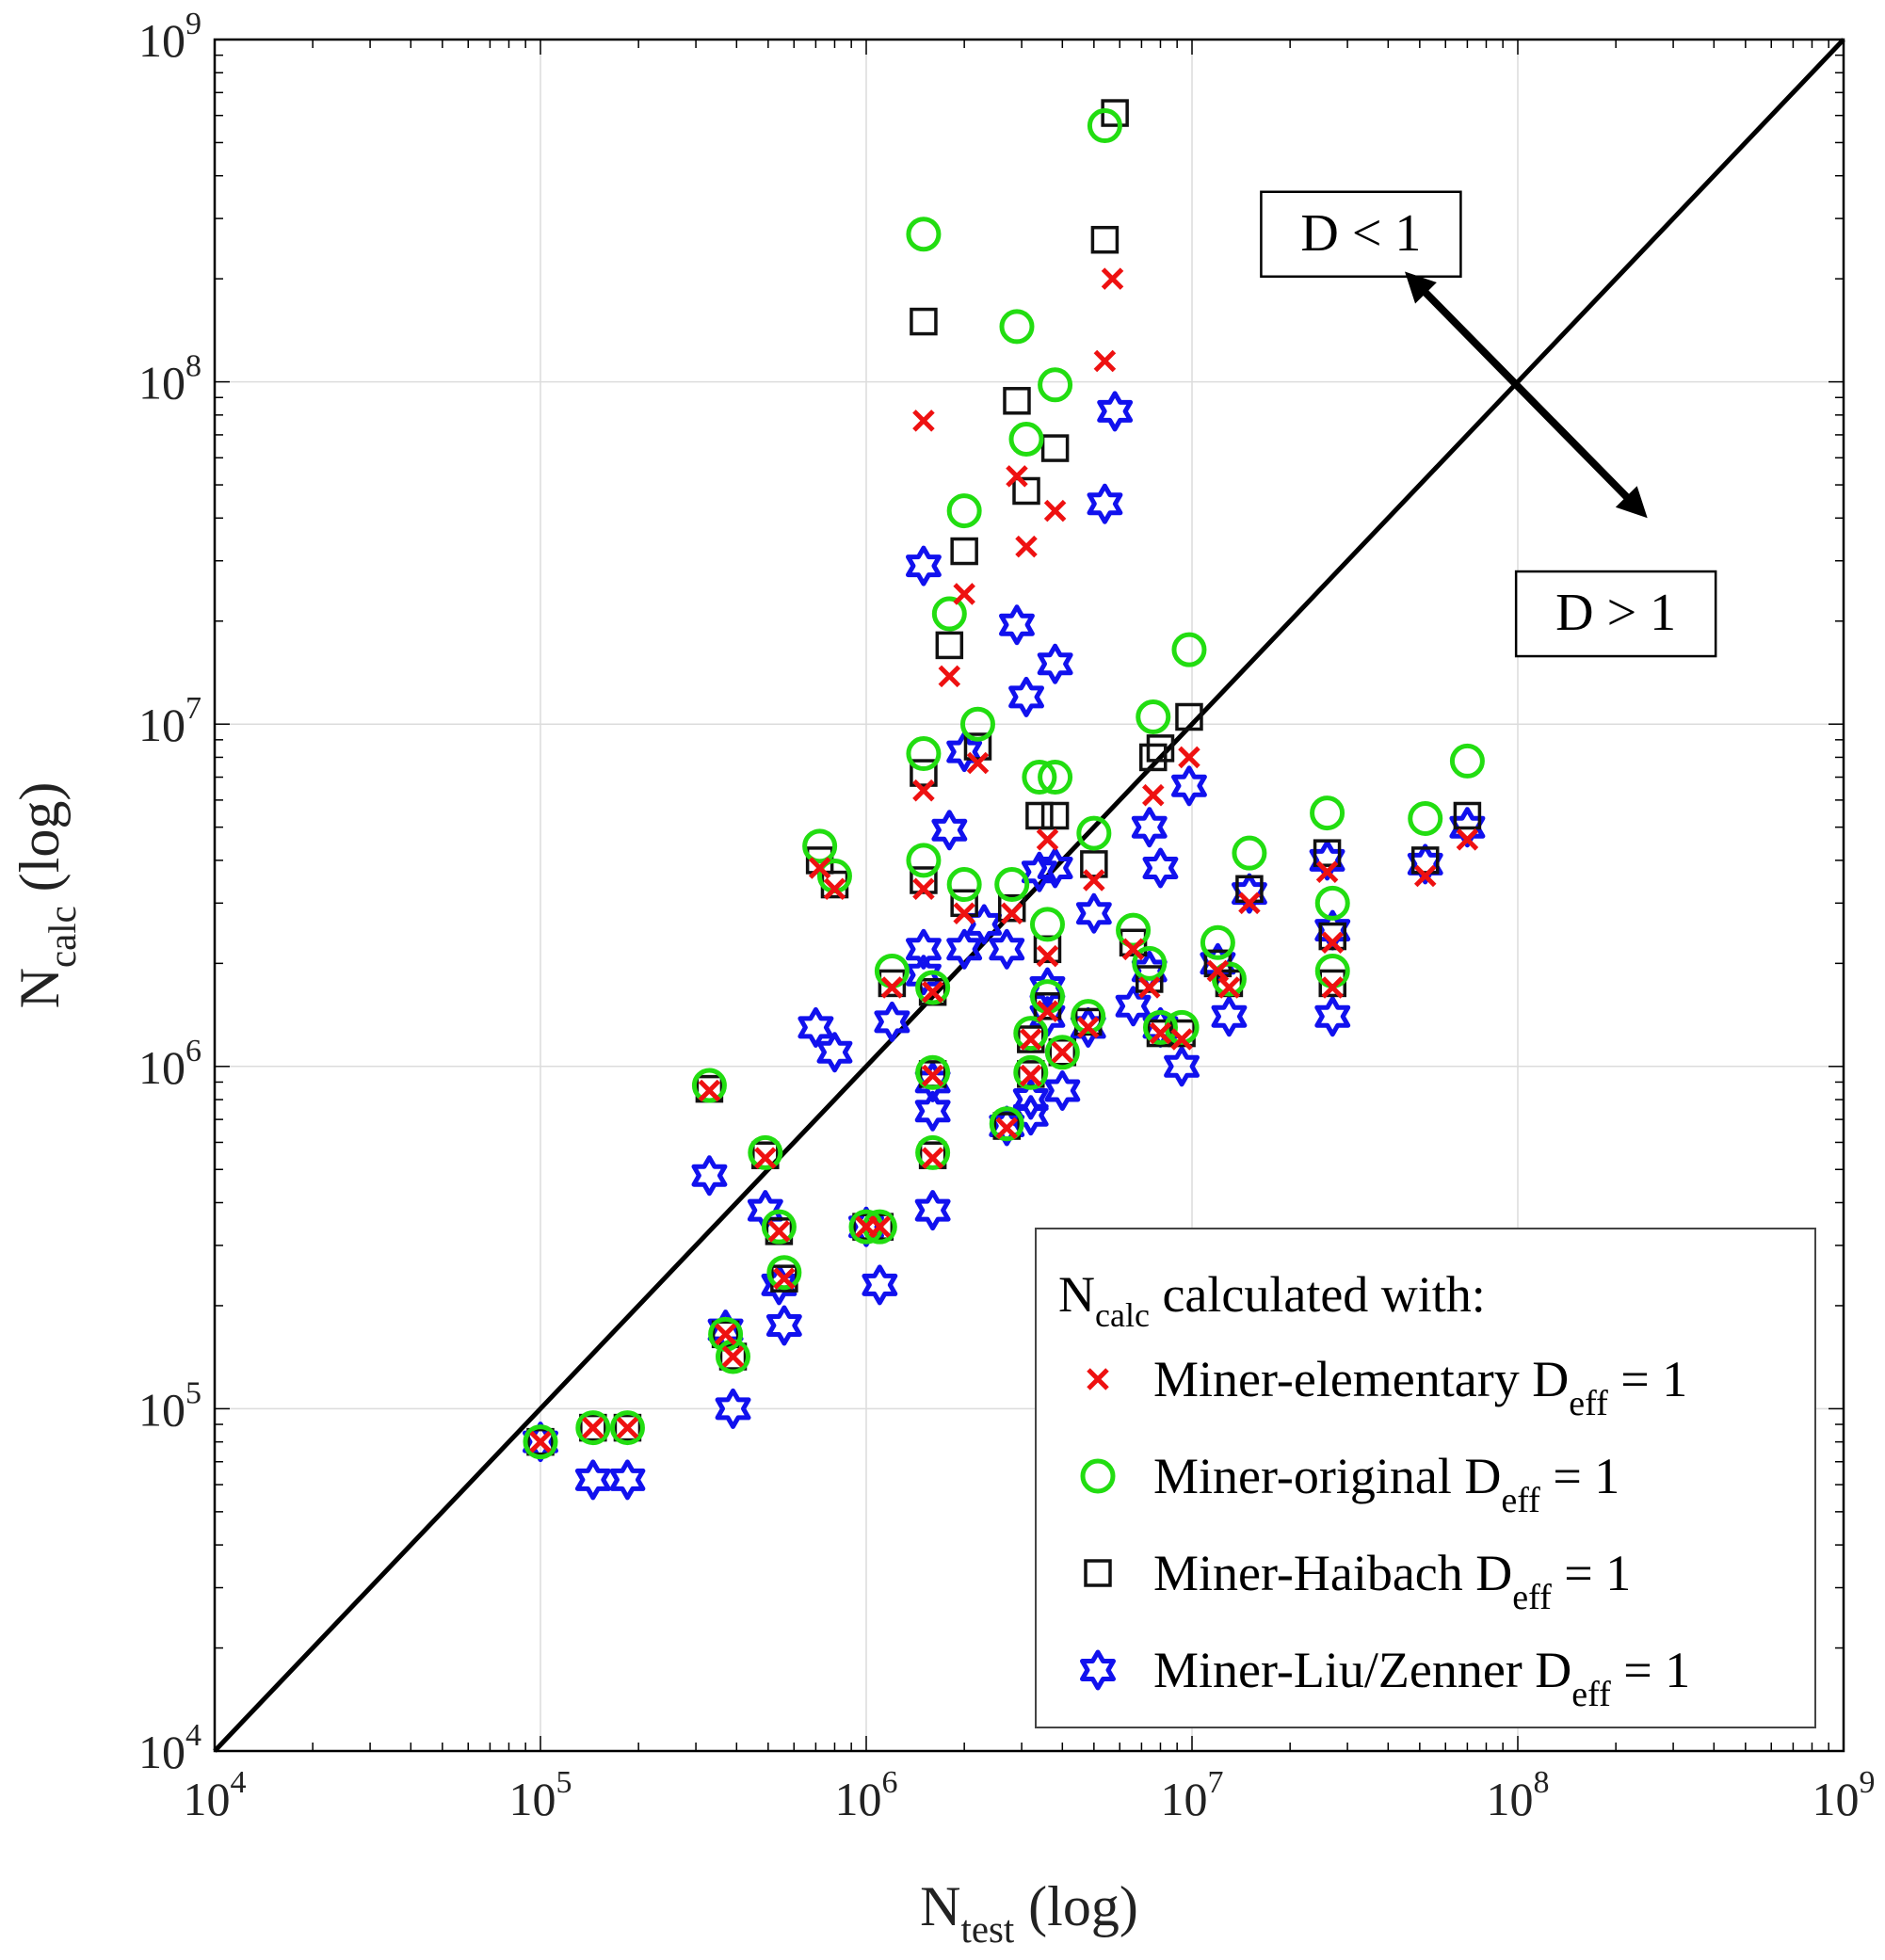 This screenshot has width=1885, height=1960. What do you see at coordinates (1631, 502) in the screenshot?
I see `arrow-head-end` at bounding box center [1631, 502].